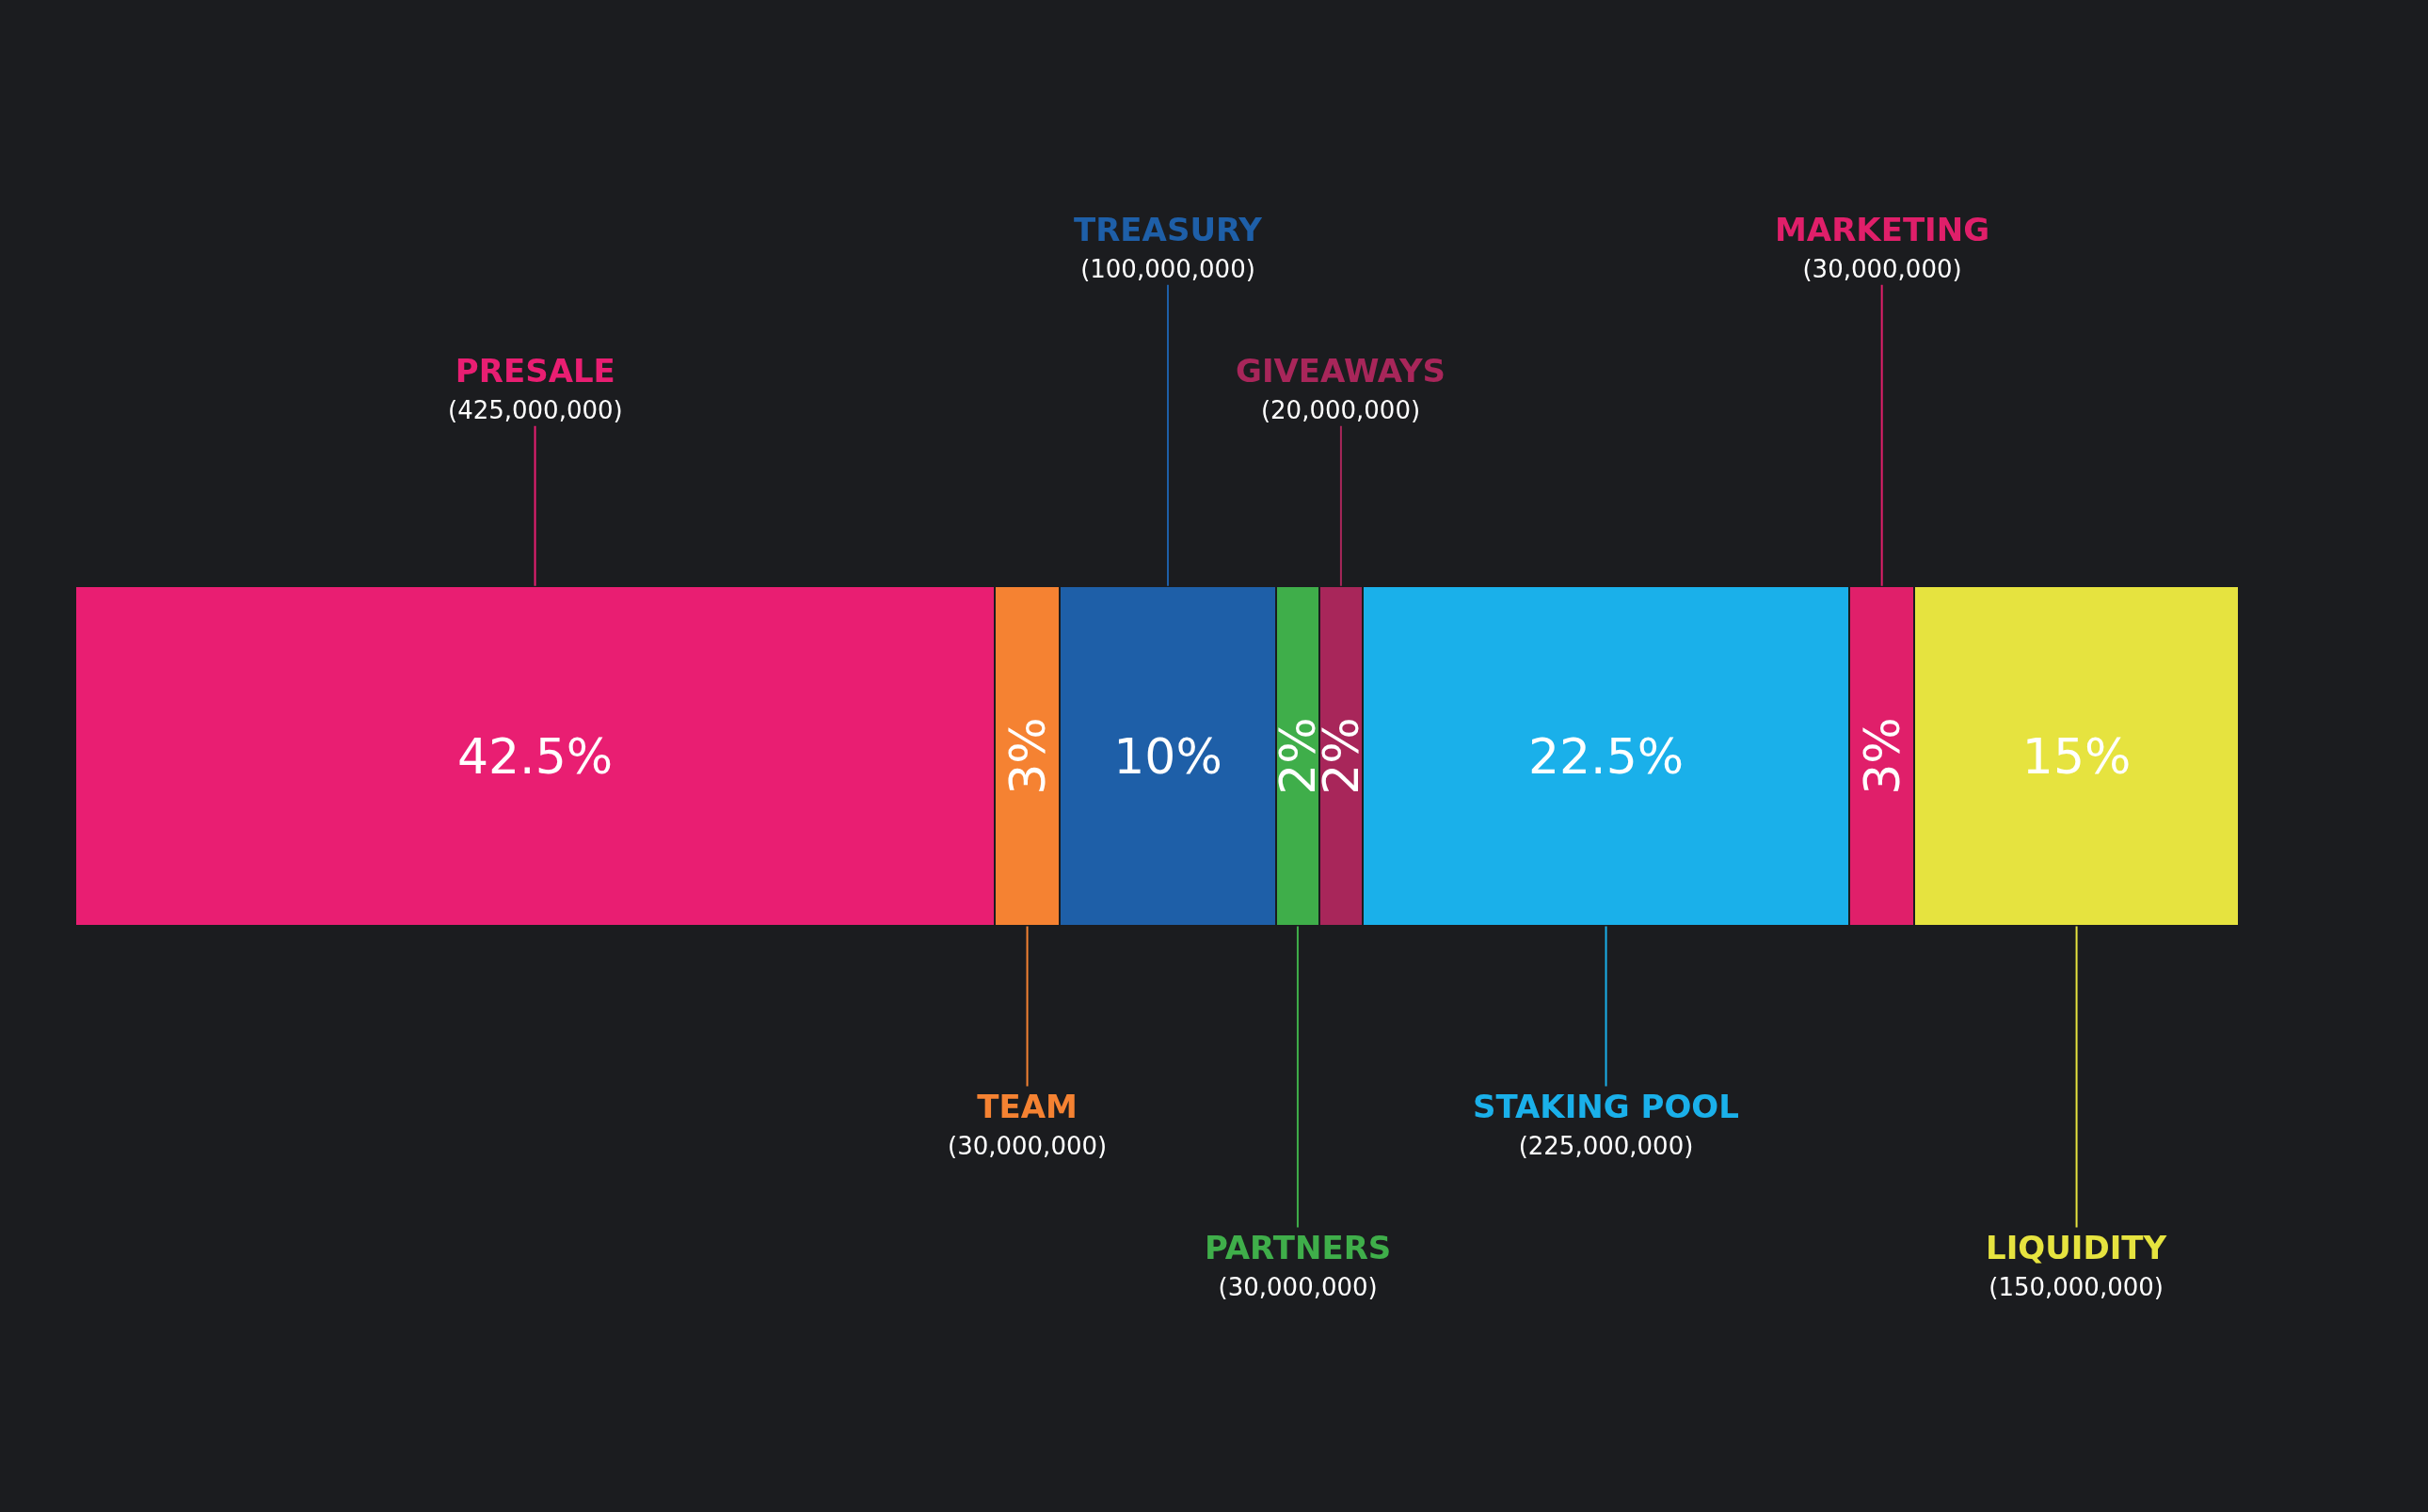 The image size is (2428, 1512). What do you see at coordinates (1606, 756) in the screenshot?
I see `data-label: 22.5%` at bounding box center [1606, 756].